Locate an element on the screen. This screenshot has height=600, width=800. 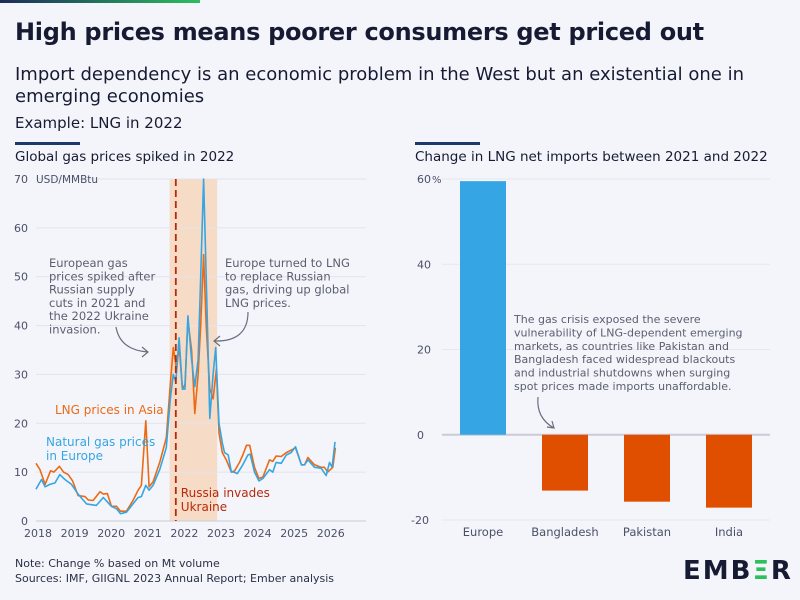
example-label: Example: LNG in 2022 is located at coordinates (99, 123).